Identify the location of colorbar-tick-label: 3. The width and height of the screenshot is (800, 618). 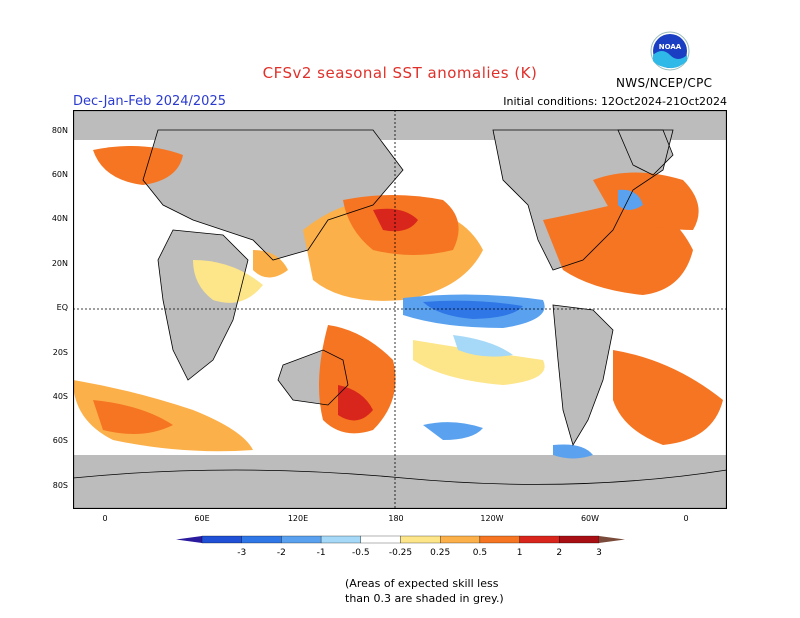
(599, 553).